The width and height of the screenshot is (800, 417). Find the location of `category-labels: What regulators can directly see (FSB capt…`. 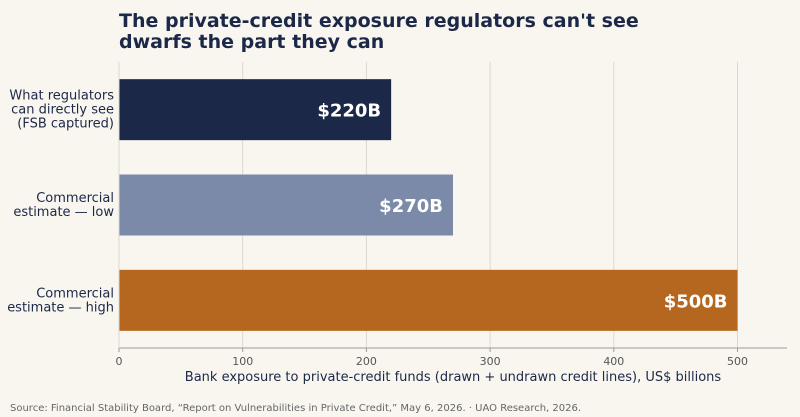

category-labels: What regulators can directly see (FSB capt… is located at coordinates (60, 202).